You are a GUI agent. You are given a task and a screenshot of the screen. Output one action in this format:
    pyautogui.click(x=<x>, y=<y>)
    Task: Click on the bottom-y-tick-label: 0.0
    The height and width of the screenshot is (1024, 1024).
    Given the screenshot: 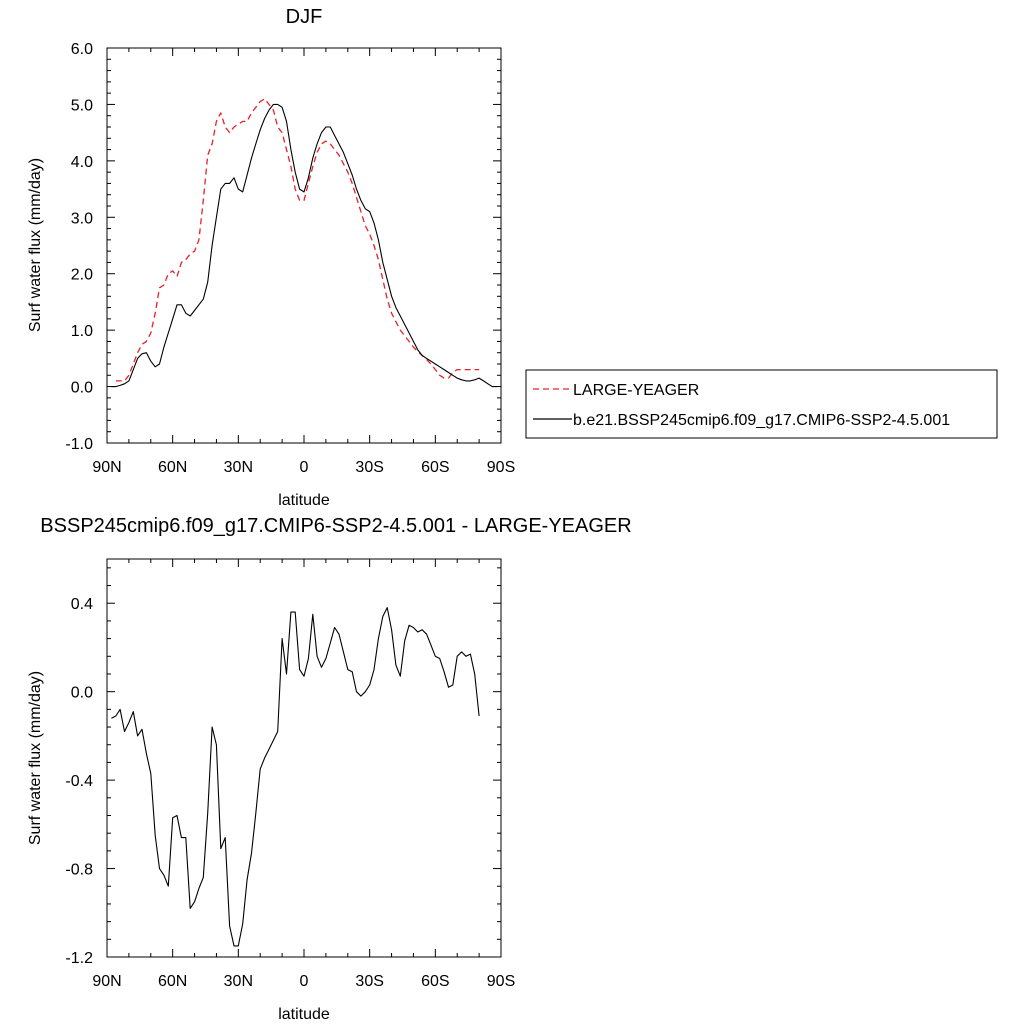 What is the action you would take?
    pyautogui.click(x=82, y=693)
    